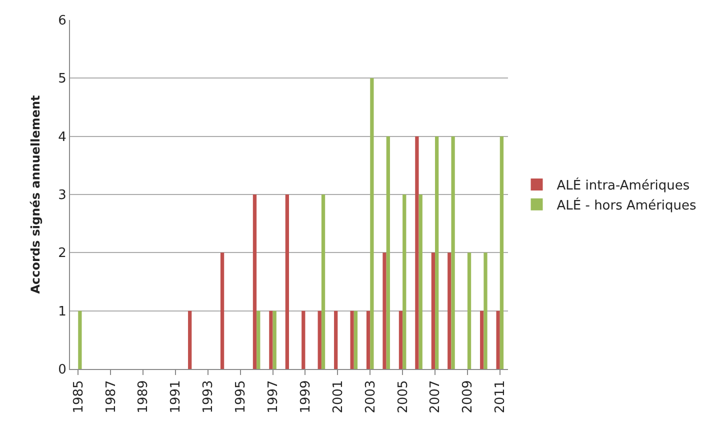 The image size is (712, 429). I want to click on y-tick-label: 5, so click(62, 79).